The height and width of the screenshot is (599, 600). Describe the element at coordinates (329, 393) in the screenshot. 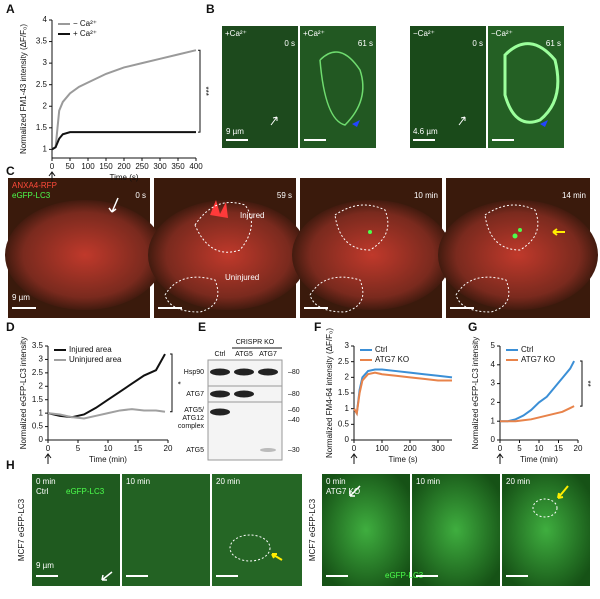

I see `y-axis-label: Normalized FM4-64 intensity (ΔF/F₀)` at that location.